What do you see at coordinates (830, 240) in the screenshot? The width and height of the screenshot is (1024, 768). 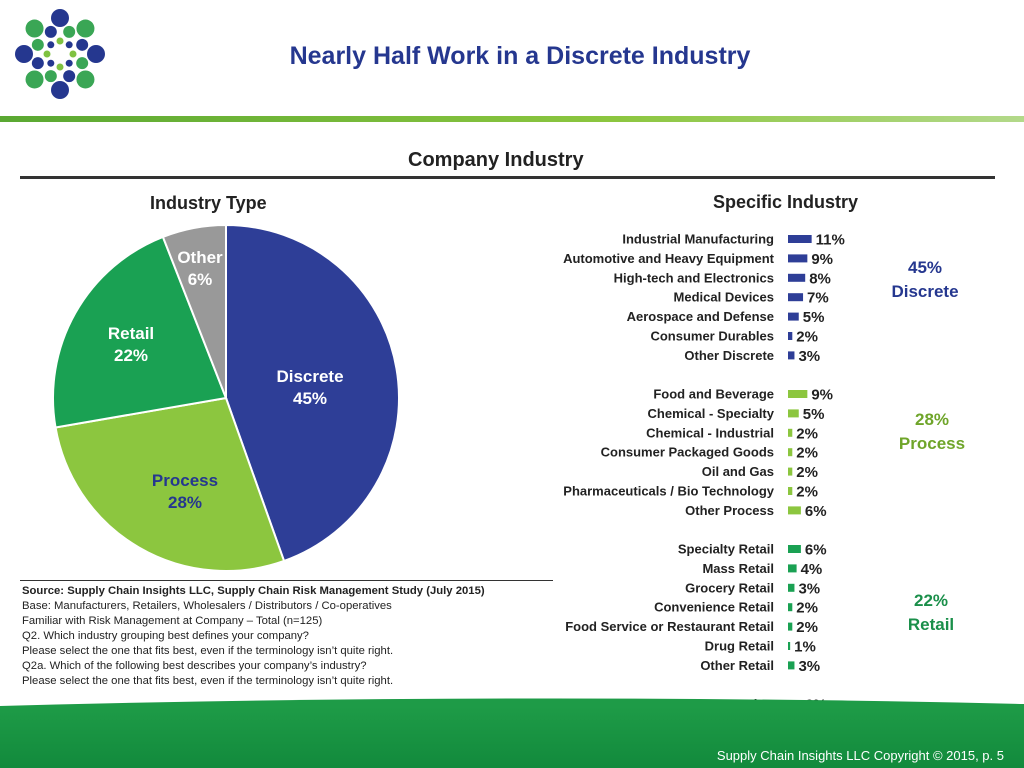 I see `bar-value-label: 11%` at bounding box center [830, 240].